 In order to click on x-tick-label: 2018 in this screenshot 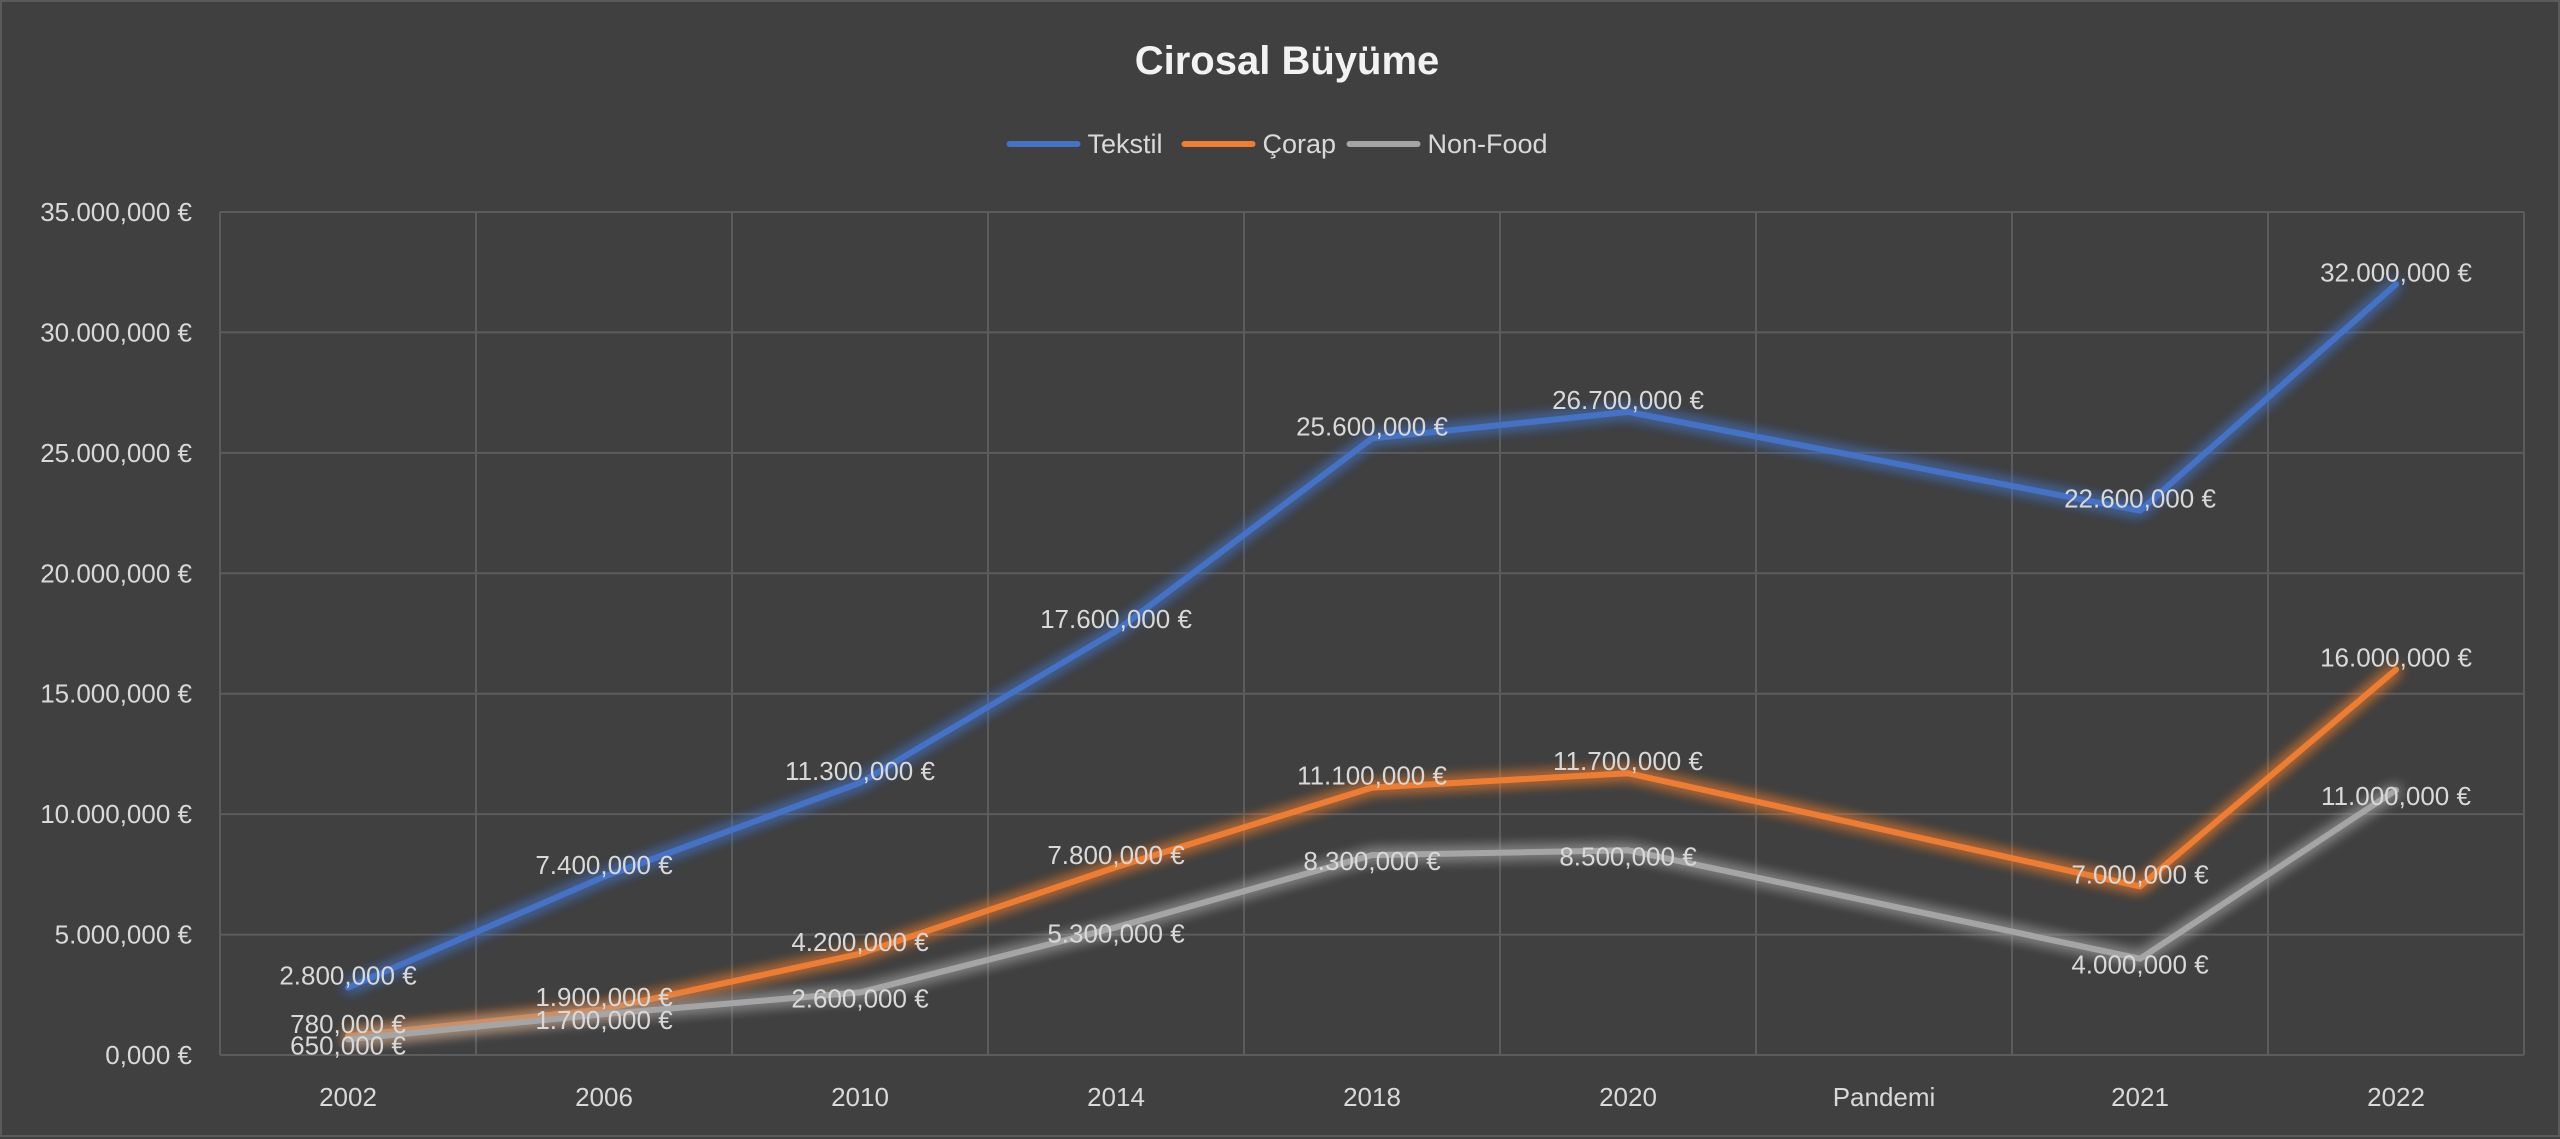, I will do `click(1372, 1097)`.